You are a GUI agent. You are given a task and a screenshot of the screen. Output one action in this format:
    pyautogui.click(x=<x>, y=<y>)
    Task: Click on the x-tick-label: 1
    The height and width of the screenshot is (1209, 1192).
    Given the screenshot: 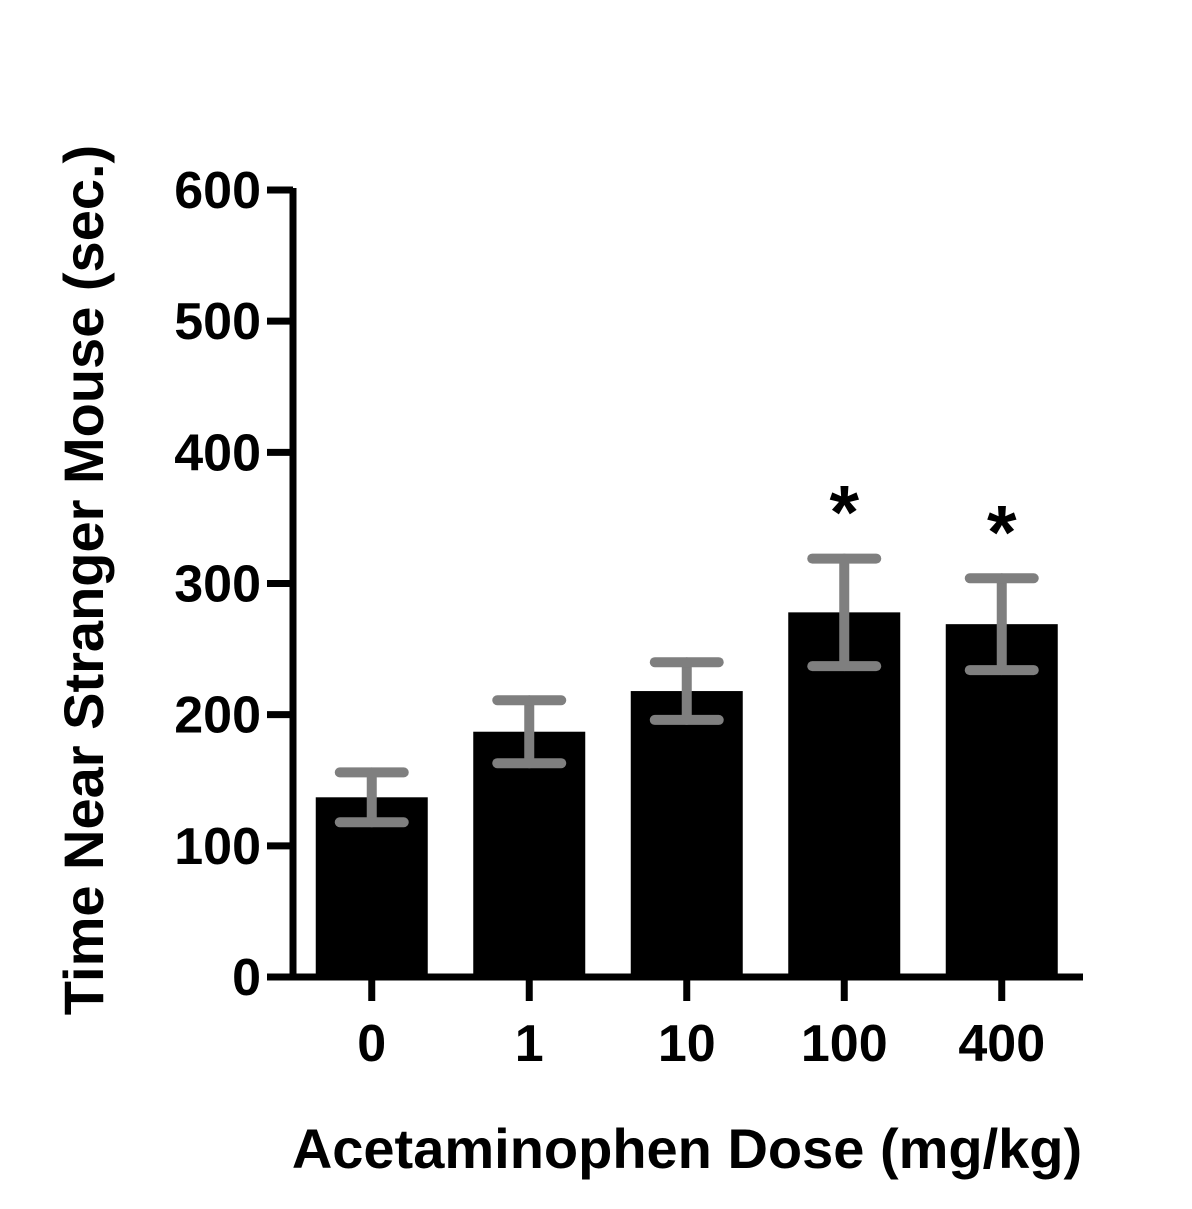 What is the action you would take?
    pyautogui.click(x=529, y=1044)
    